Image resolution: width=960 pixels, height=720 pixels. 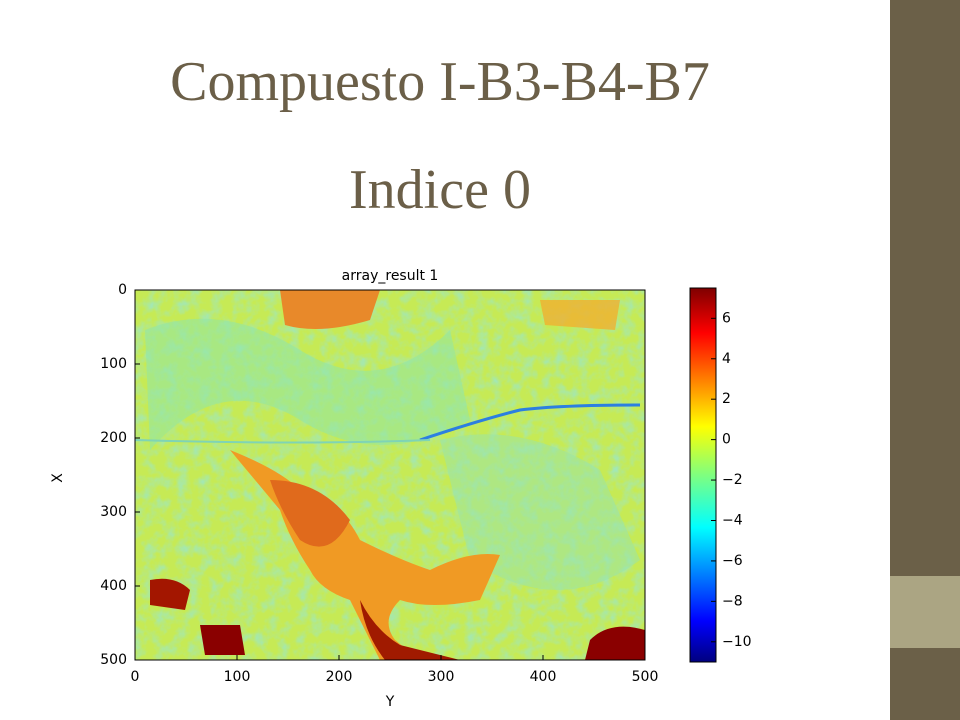 I want to click on y-tick-label: 200, so click(x=113, y=438).